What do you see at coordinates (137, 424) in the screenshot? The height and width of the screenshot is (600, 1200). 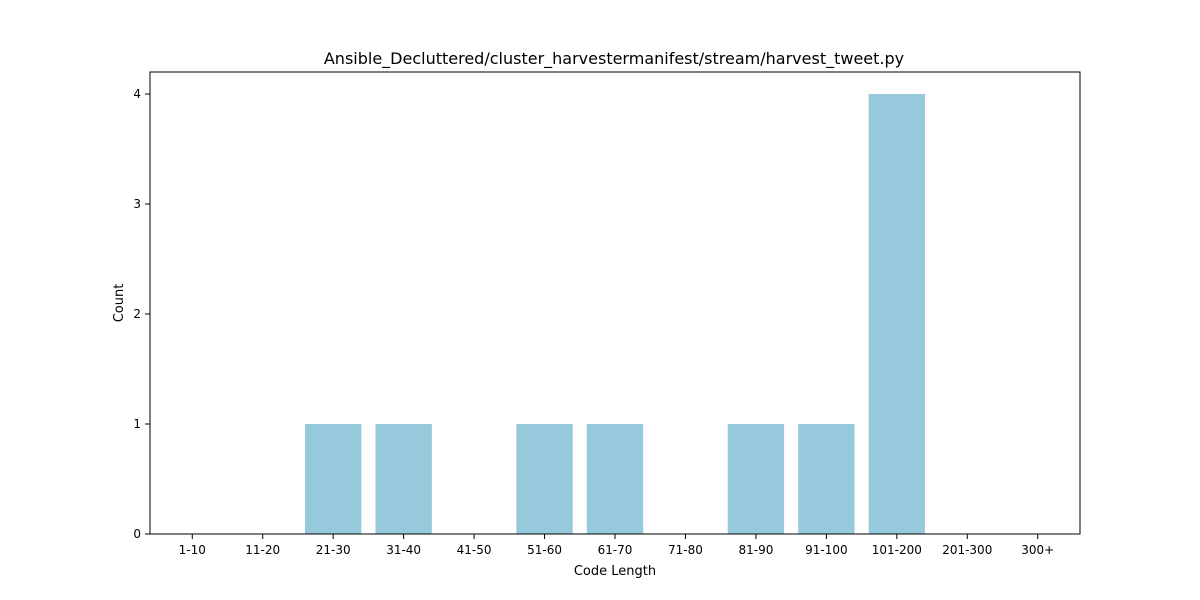 I see `y-tick-label: 1` at bounding box center [137, 424].